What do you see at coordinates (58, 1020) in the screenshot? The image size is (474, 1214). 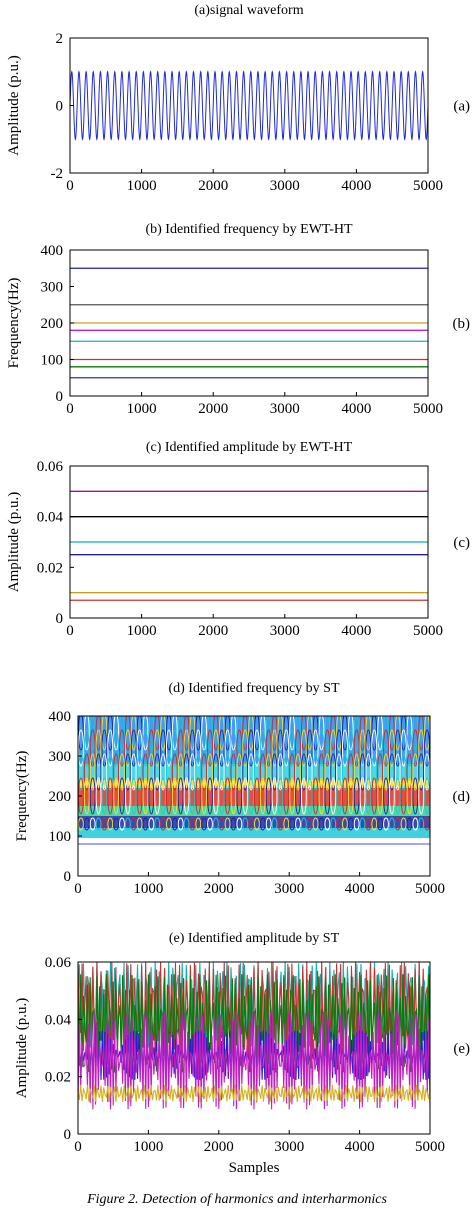 I see `y-tick-label: 0.04` at bounding box center [58, 1020].